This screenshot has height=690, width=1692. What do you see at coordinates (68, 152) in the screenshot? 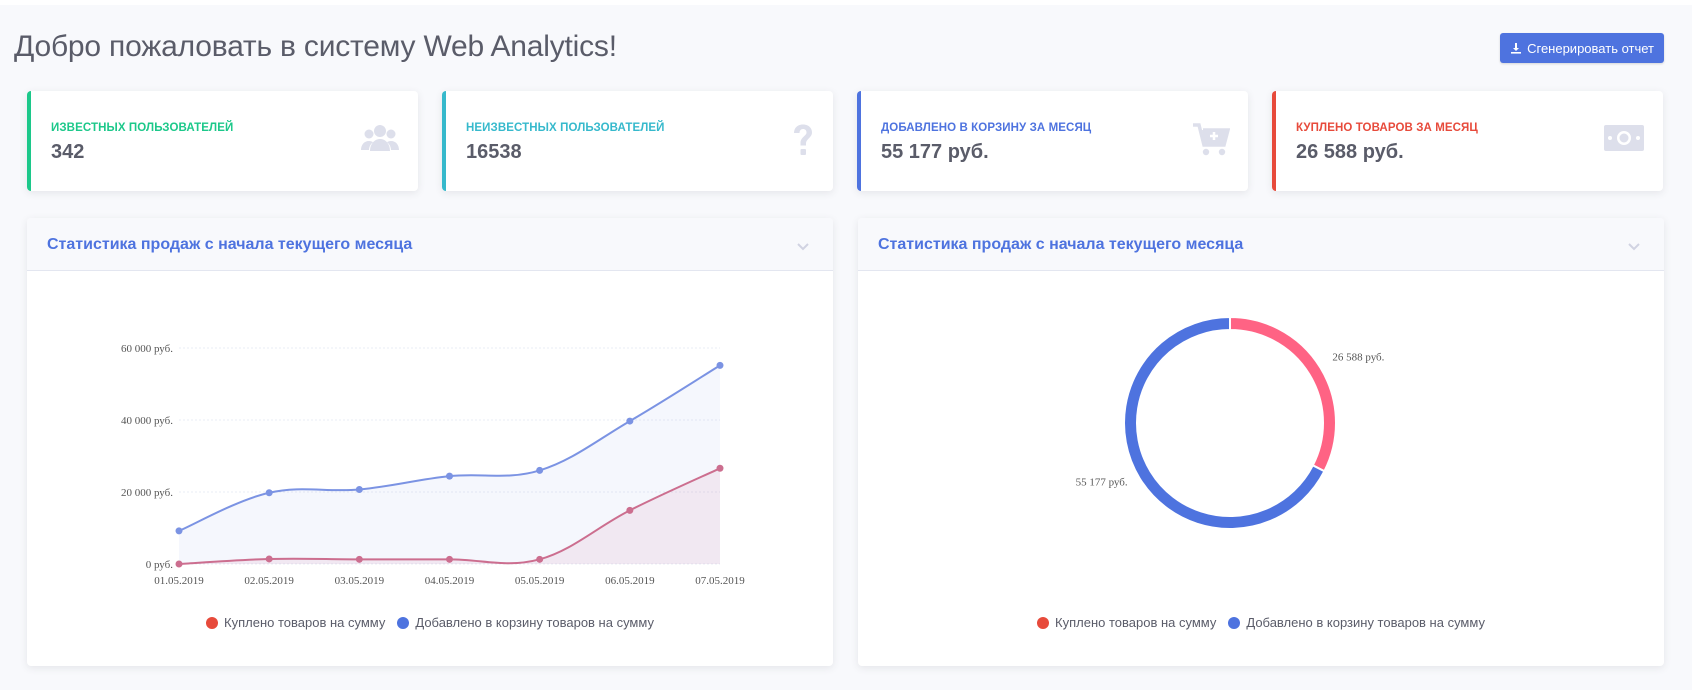
I see `card-value: 342` at bounding box center [68, 152].